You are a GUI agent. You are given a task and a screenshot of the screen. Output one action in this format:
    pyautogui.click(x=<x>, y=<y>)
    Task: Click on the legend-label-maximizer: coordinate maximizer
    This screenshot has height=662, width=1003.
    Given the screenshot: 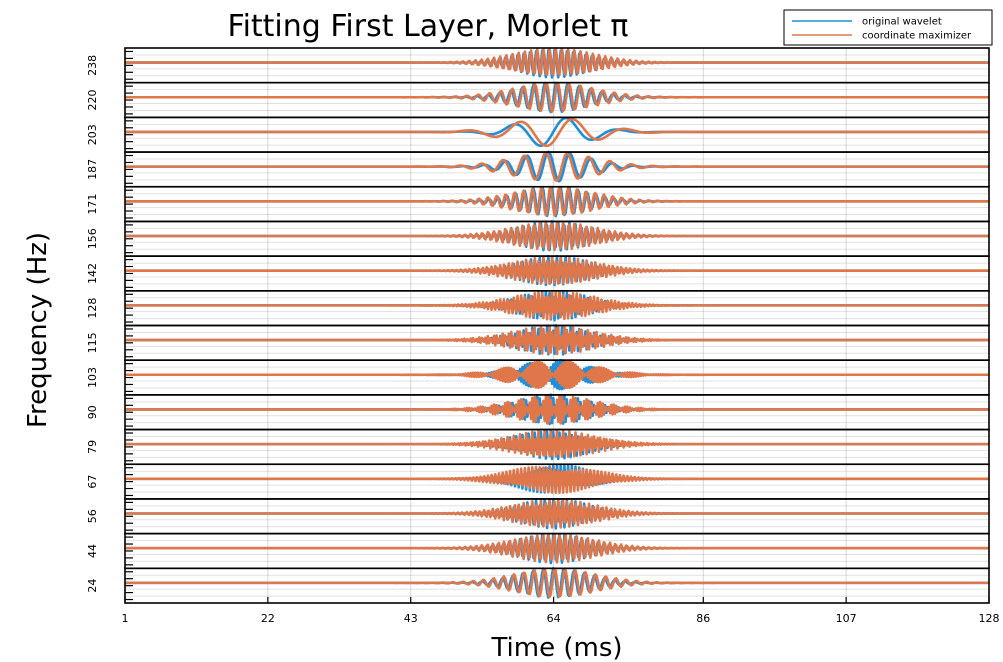 What is the action you would take?
    pyautogui.click(x=917, y=36)
    